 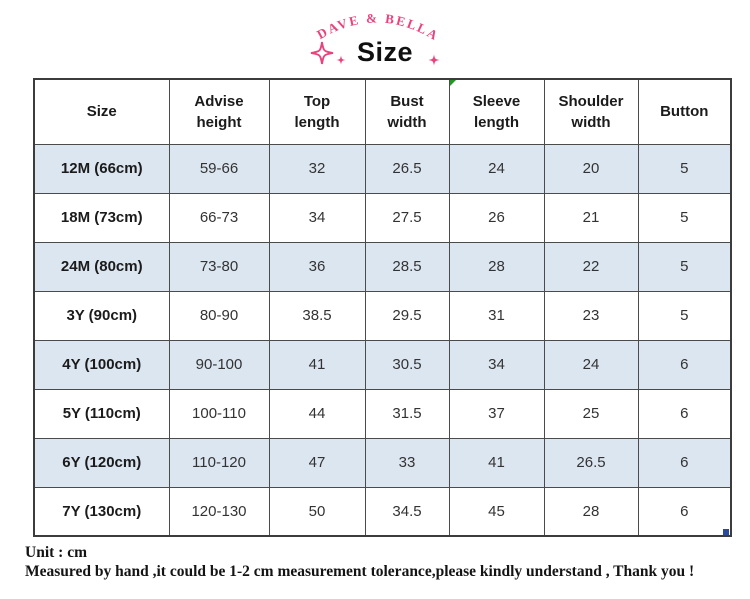 I want to click on size-cell: 12M (66cm), so click(x=101, y=168).